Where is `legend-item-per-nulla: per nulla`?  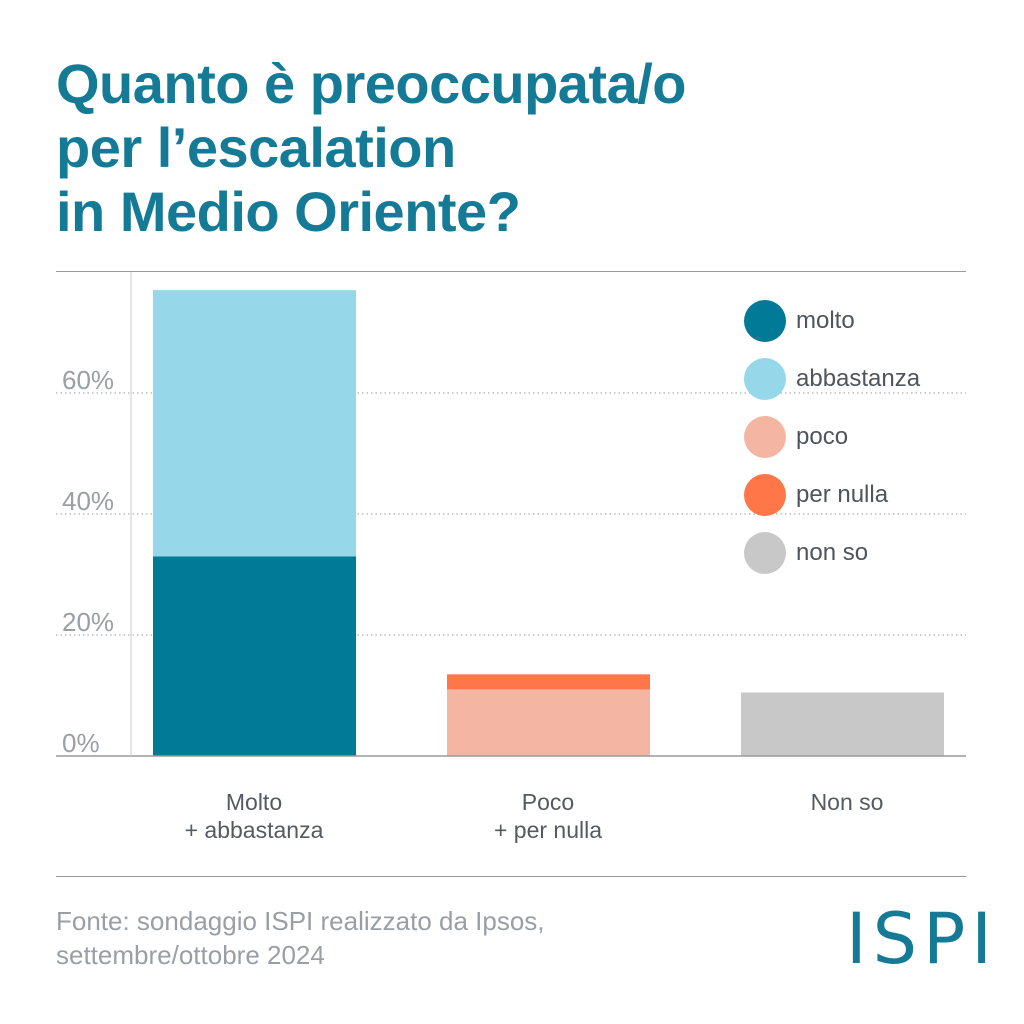
legend-item-per-nulla: per nulla is located at coordinates (864, 495).